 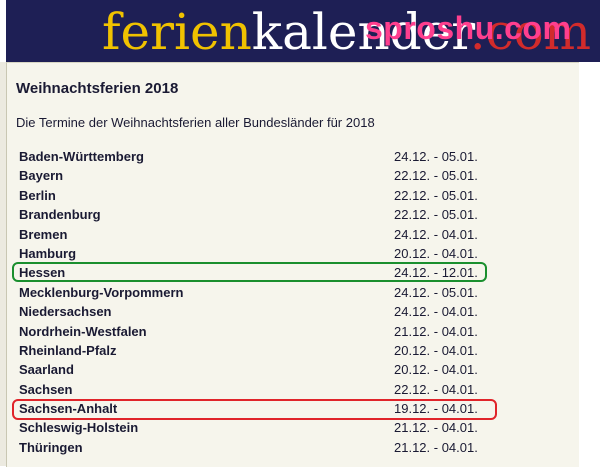 What do you see at coordinates (65, 312) in the screenshot?
I see `state-name: Niedersachsen` at bounding box center [65, 312].